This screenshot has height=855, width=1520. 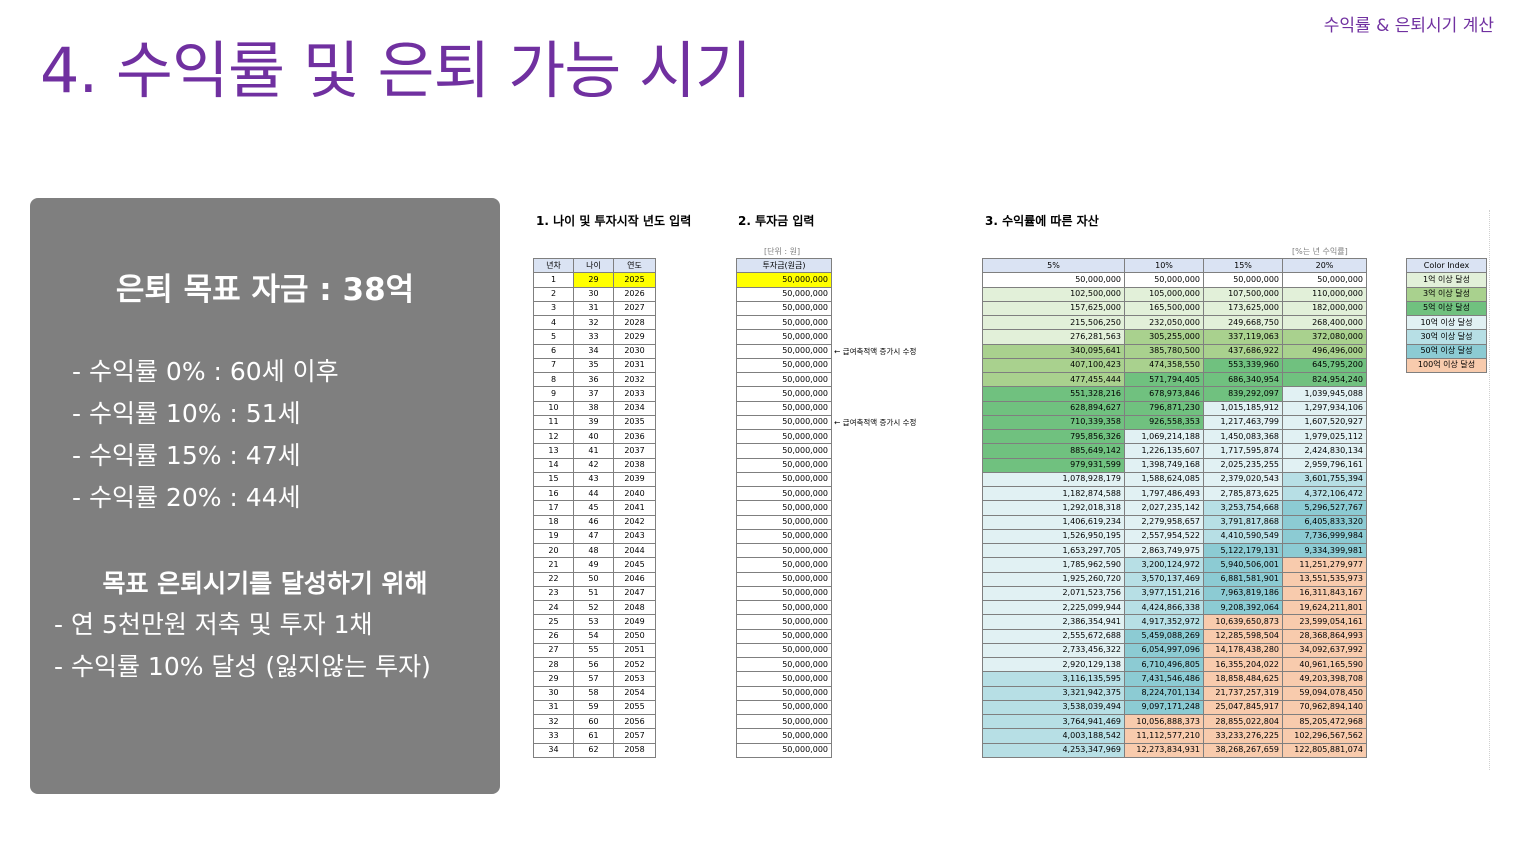 I want to click on asset-cell: 5,940,506,001, so click(x=1243, y=565).